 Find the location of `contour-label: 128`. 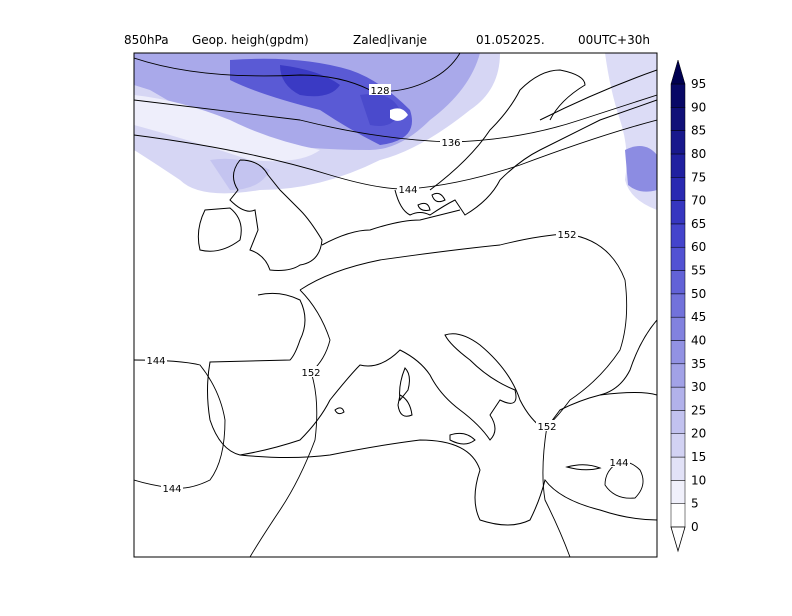

contour-label: 128 is located at coordinates (379, 91).